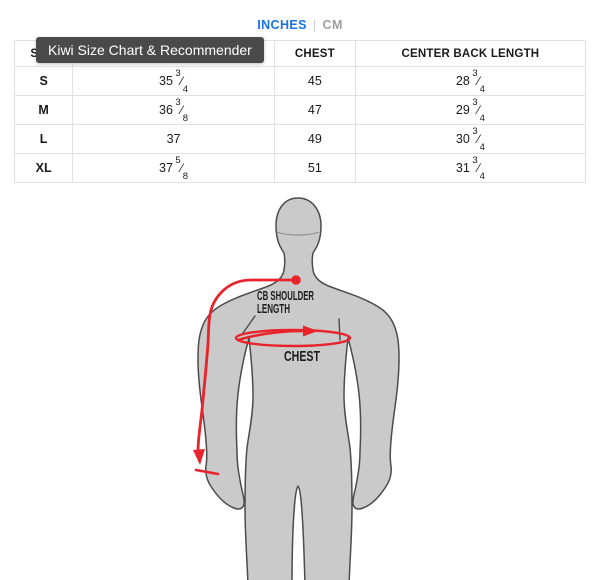  What do you see at coordinates (300, 110) in the screenshot?
I see `table-row-m: M 36 3⁄8 47 29 3⁄4` at bounding box center [300, 110].